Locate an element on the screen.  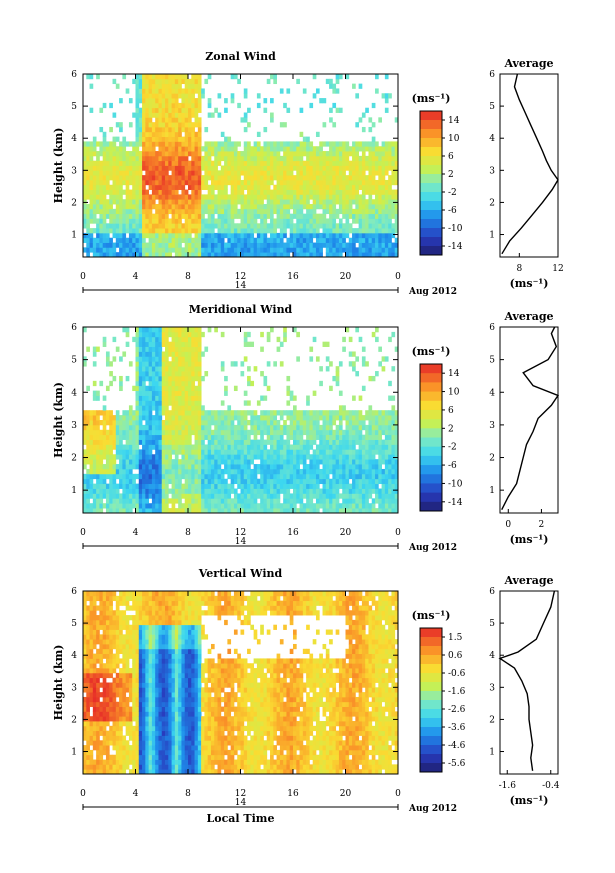
colorbar-band is located at coordinates (431, 125).